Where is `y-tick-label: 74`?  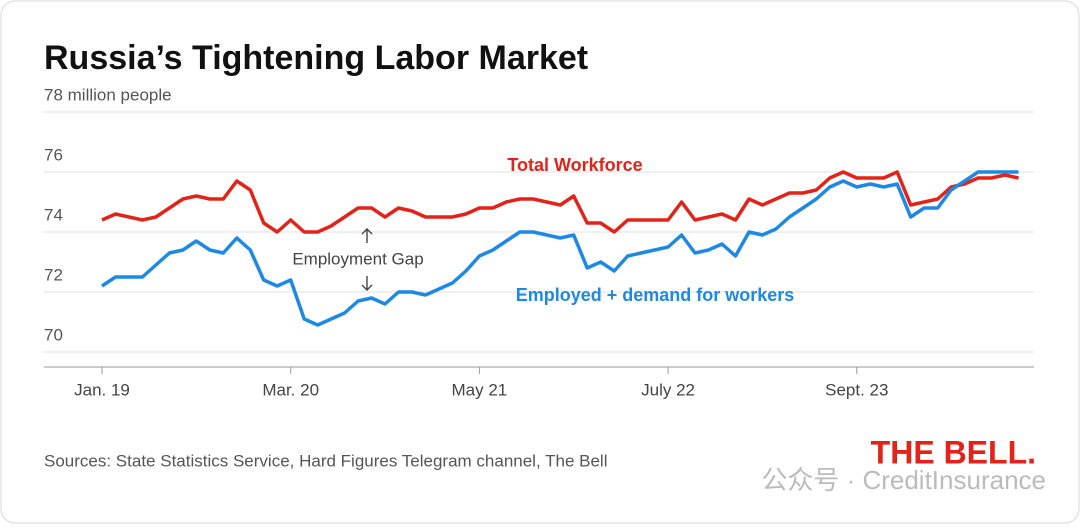
y-tick-label: 74 is located at coordinates (53, 214).